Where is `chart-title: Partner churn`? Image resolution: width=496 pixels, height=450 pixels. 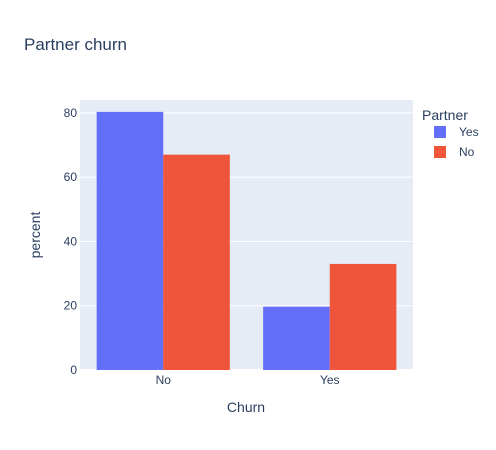 chart-title: Partner churn is located at coordinates (75, 44).